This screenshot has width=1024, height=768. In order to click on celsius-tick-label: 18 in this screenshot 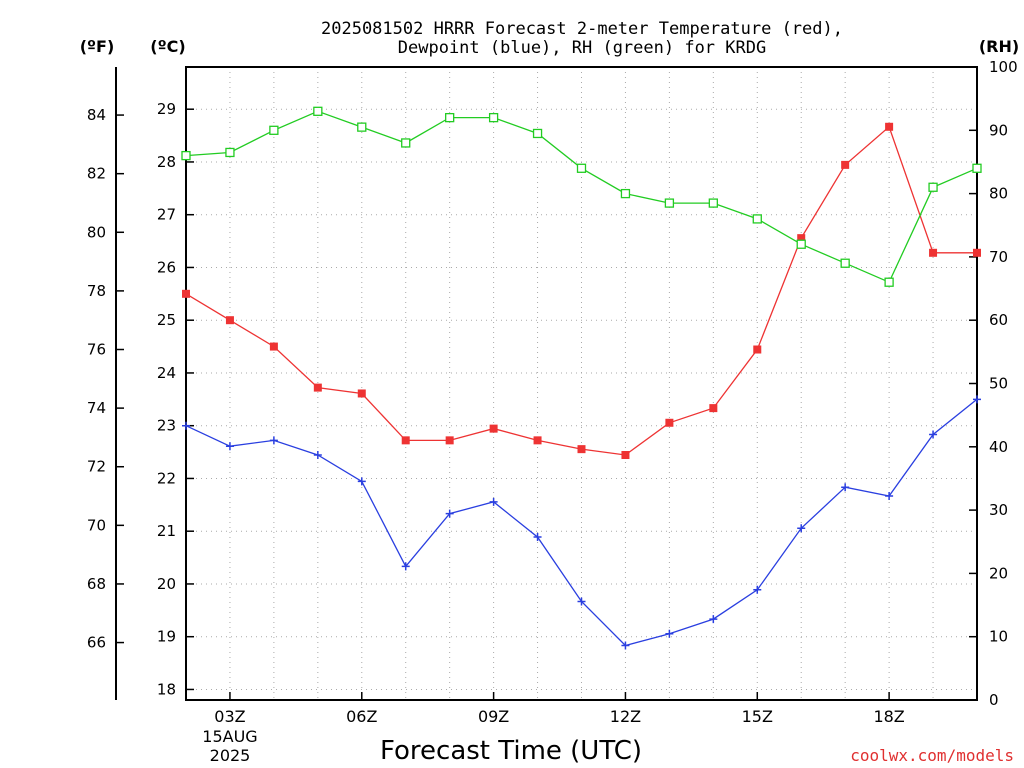, I will do `click(166, 689)`.